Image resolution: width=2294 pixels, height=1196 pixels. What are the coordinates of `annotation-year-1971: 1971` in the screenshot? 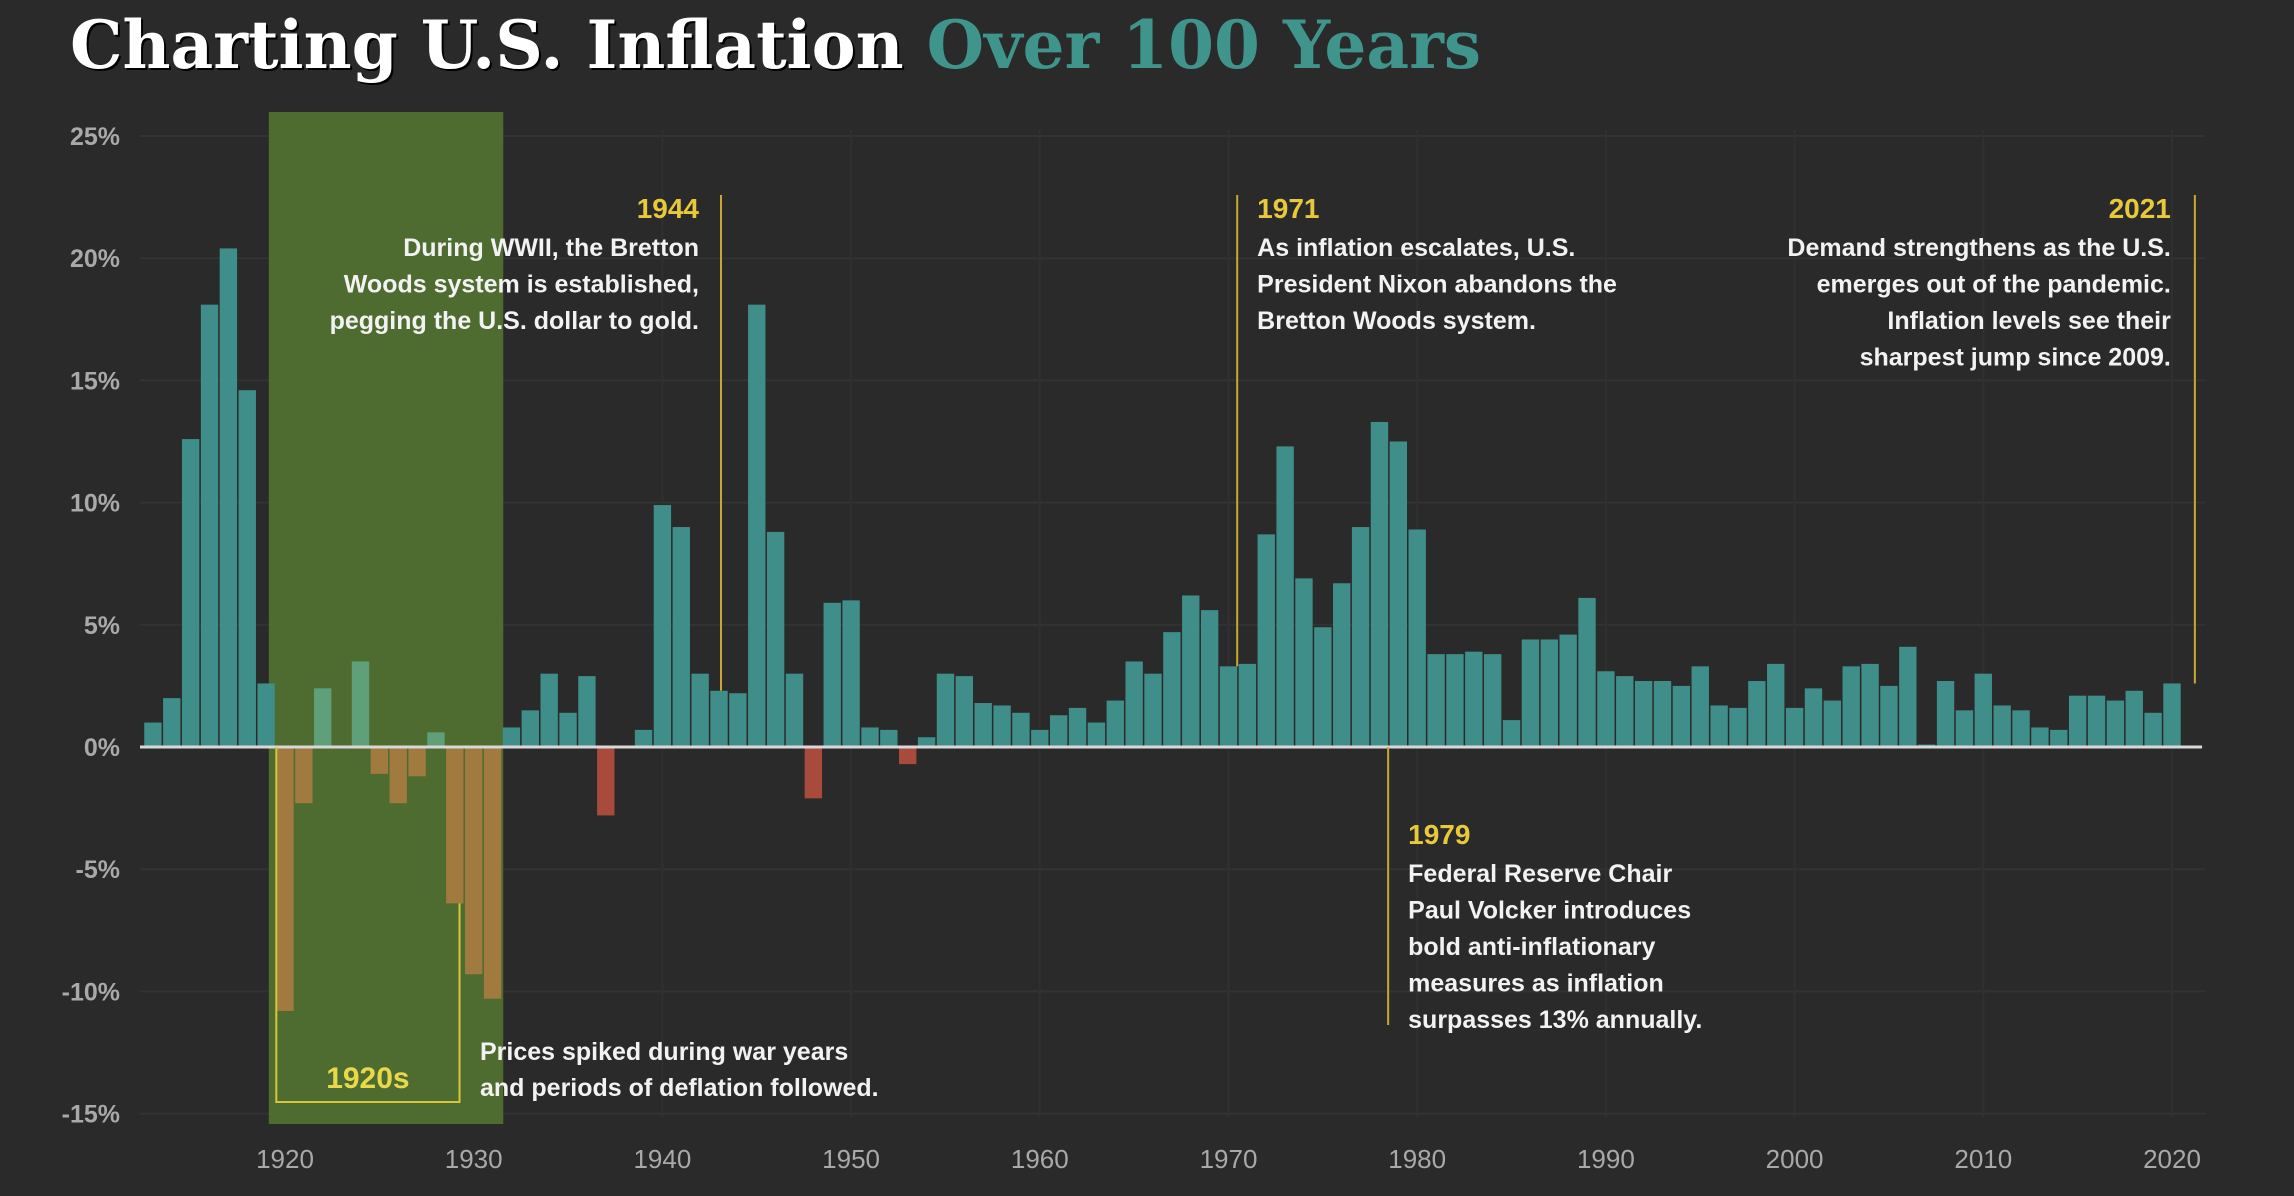 It's located at (1288, 208).